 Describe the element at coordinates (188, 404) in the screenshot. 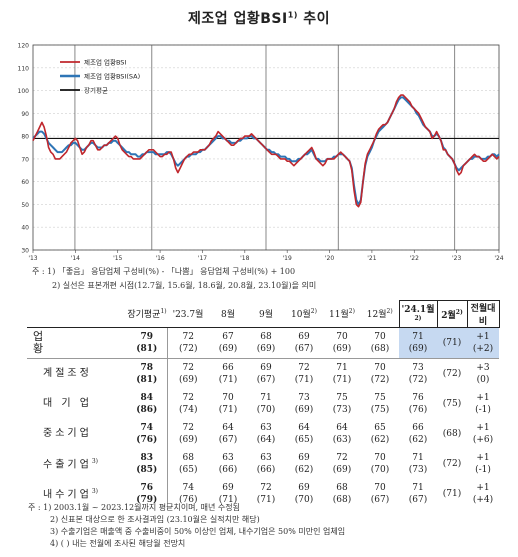

I see `value-cell: 72 (74)` at that location.